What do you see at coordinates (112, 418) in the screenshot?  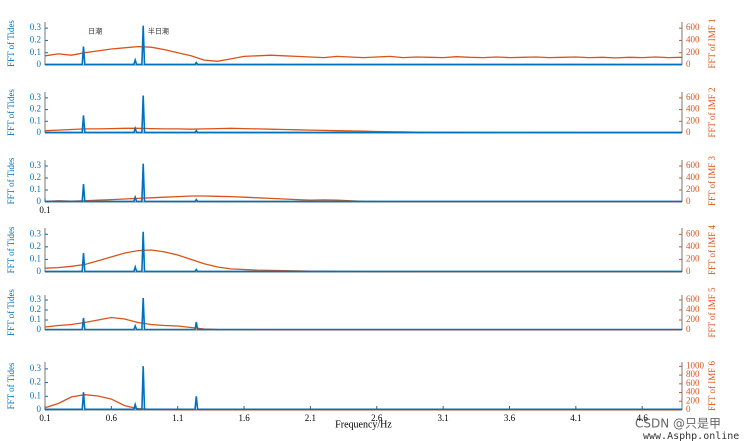 I see `x-tick-label: 0.6` at bounding box center [112, 418].